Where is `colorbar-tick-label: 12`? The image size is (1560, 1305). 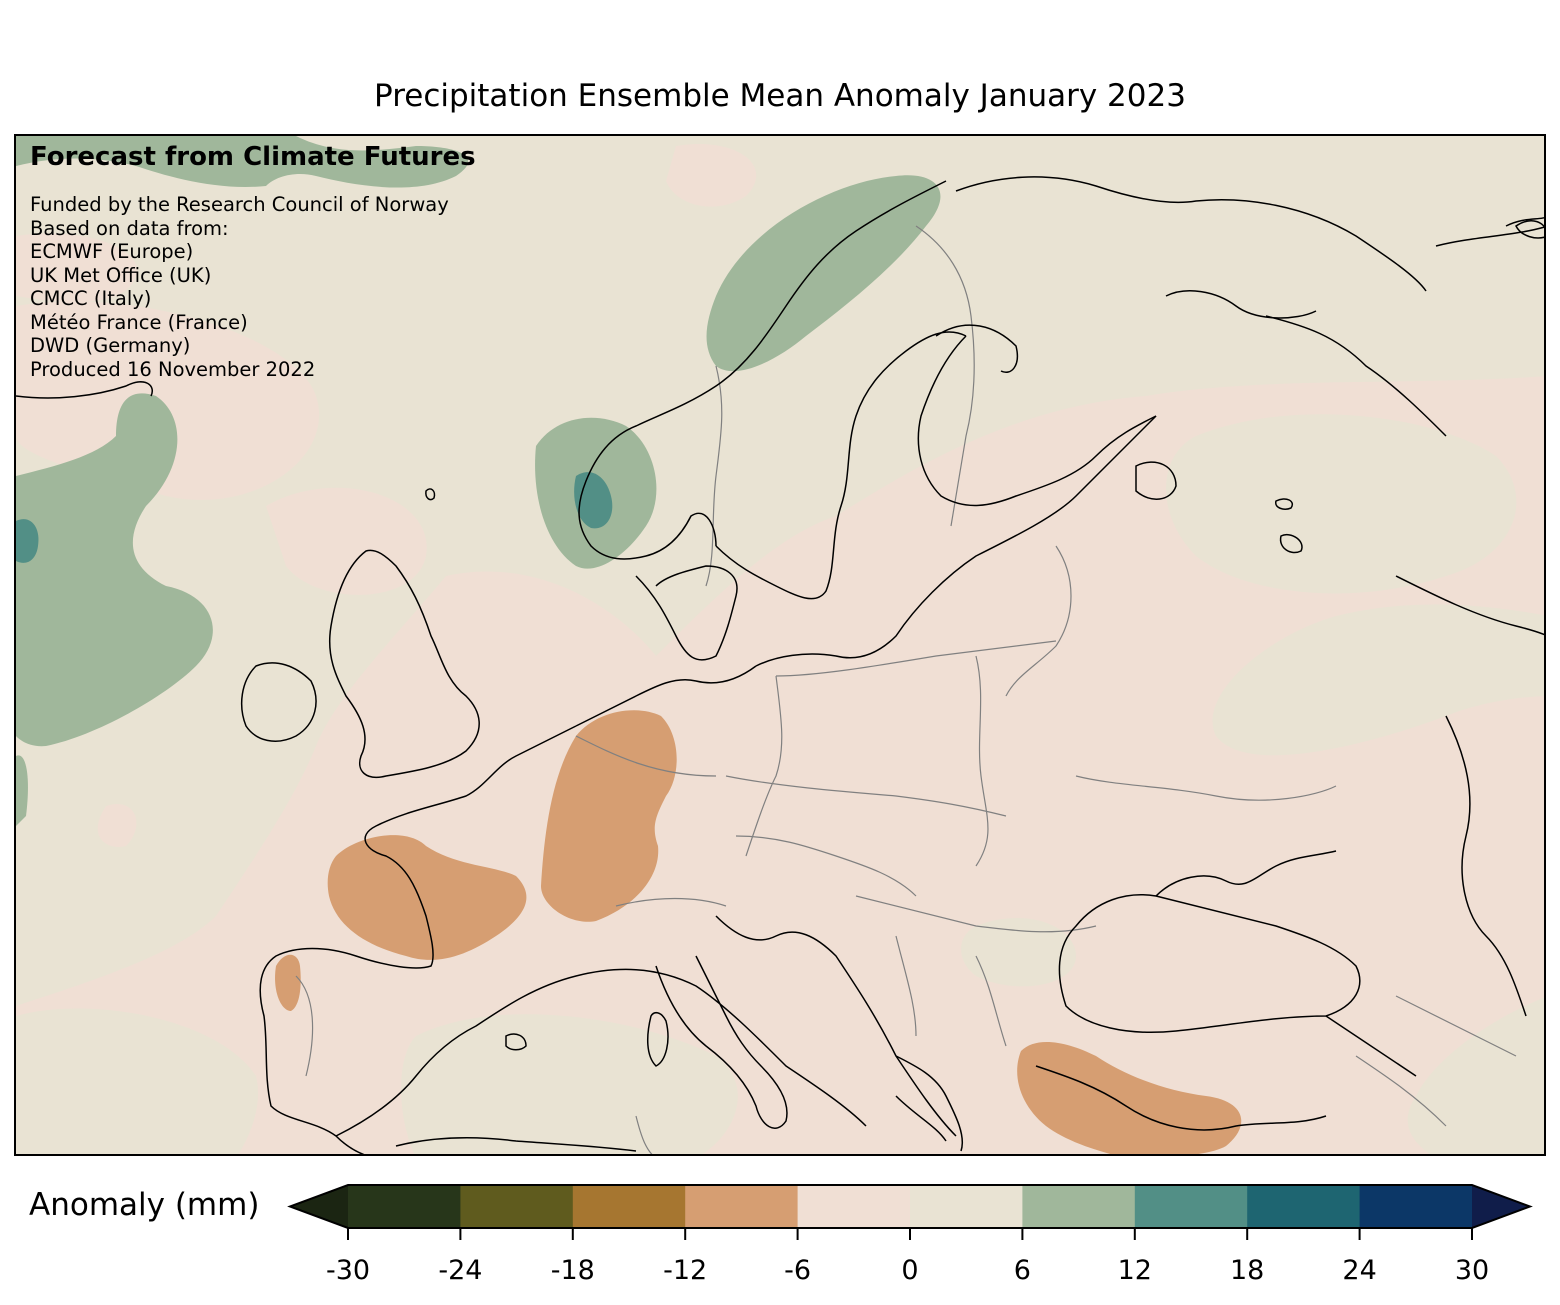
colorbar-tick-label: 12 is located at coordinates (1134, 1270).